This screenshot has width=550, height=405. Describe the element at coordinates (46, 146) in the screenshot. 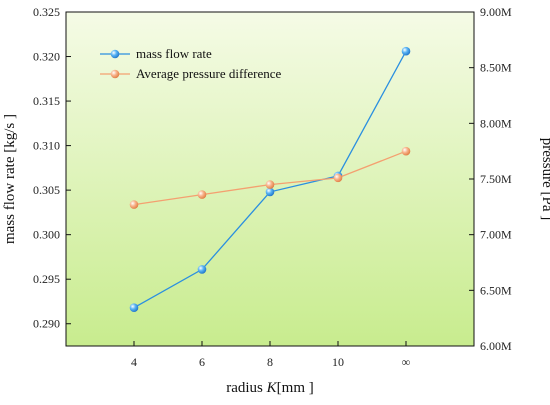

I see `y-left-tick-label: 0.310` at that location.